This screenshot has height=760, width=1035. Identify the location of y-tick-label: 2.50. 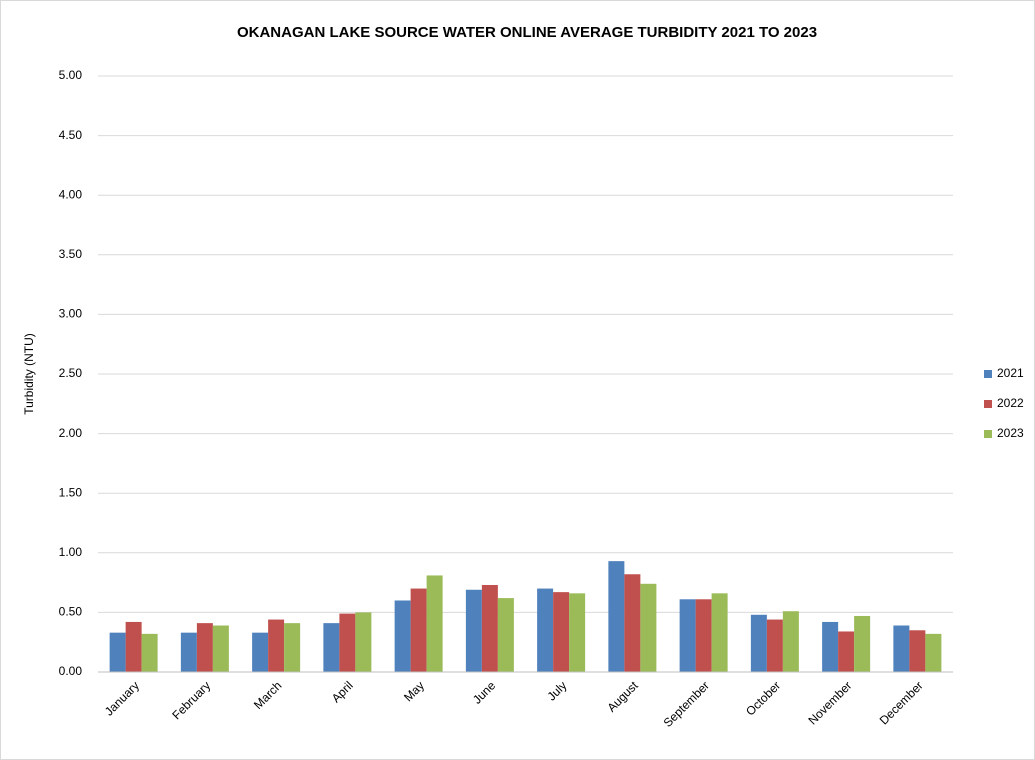
(71, 373).